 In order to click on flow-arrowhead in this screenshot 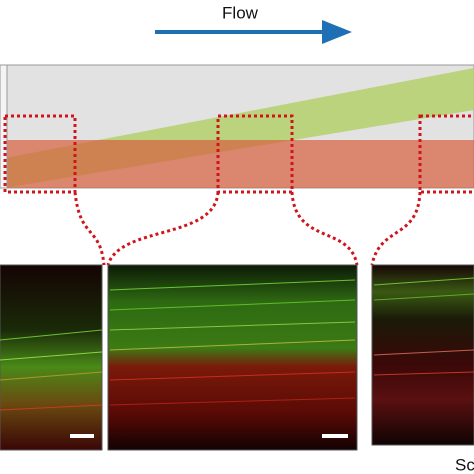, I will do `click(337, 32)`.